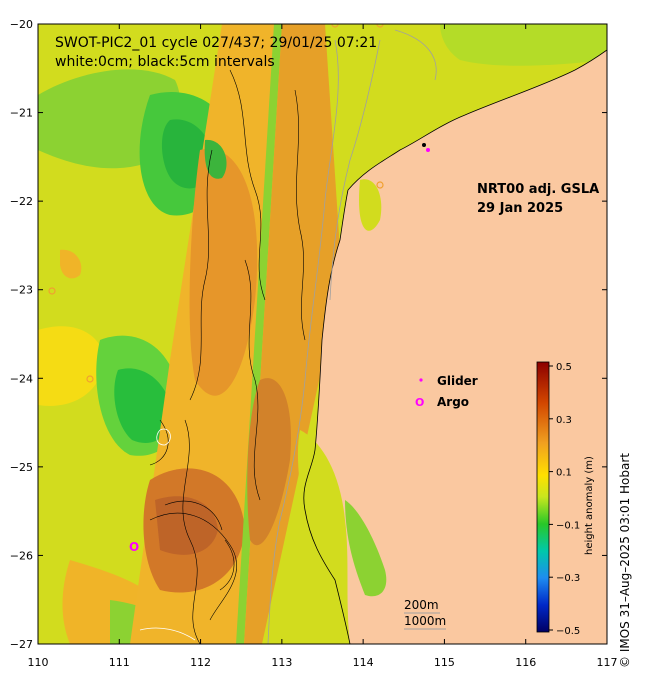 The height and width of the screenshot is (684, 648). I want to click on x-tick-label: 112, so click(200, 662).